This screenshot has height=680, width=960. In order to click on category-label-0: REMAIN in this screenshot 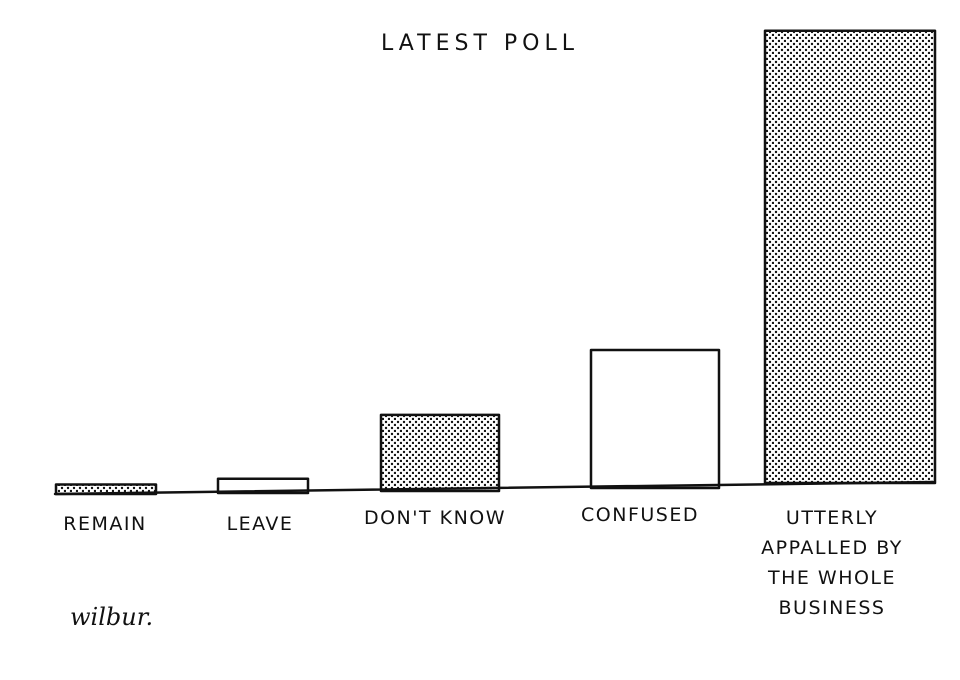, I will do `click(104, 524)`.